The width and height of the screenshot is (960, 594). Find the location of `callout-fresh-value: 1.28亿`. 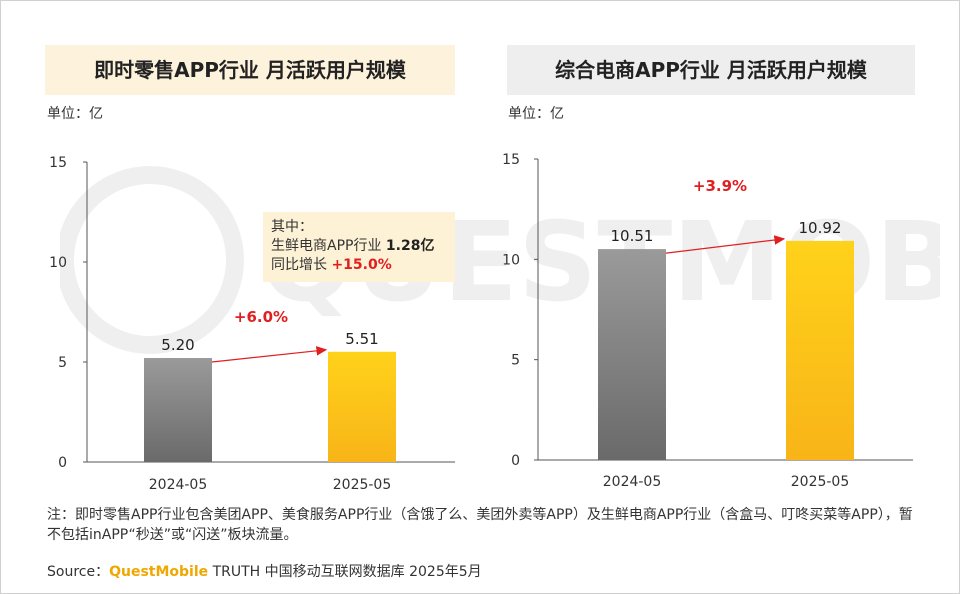

callout-fresh-value: 1.28亿 is located at coordinates (410, 246).